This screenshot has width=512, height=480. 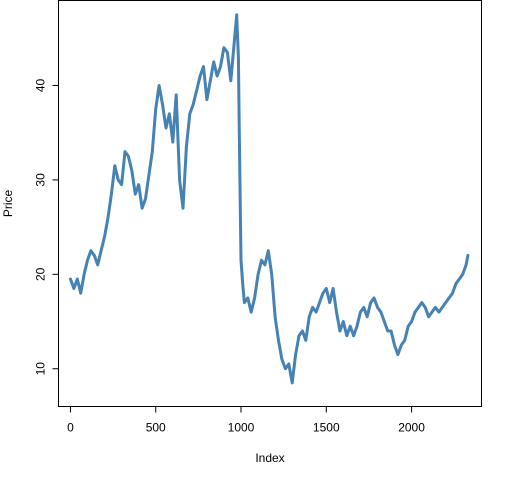 I want to click on y-tick-label-30: 30, so click(x=41, y=180).